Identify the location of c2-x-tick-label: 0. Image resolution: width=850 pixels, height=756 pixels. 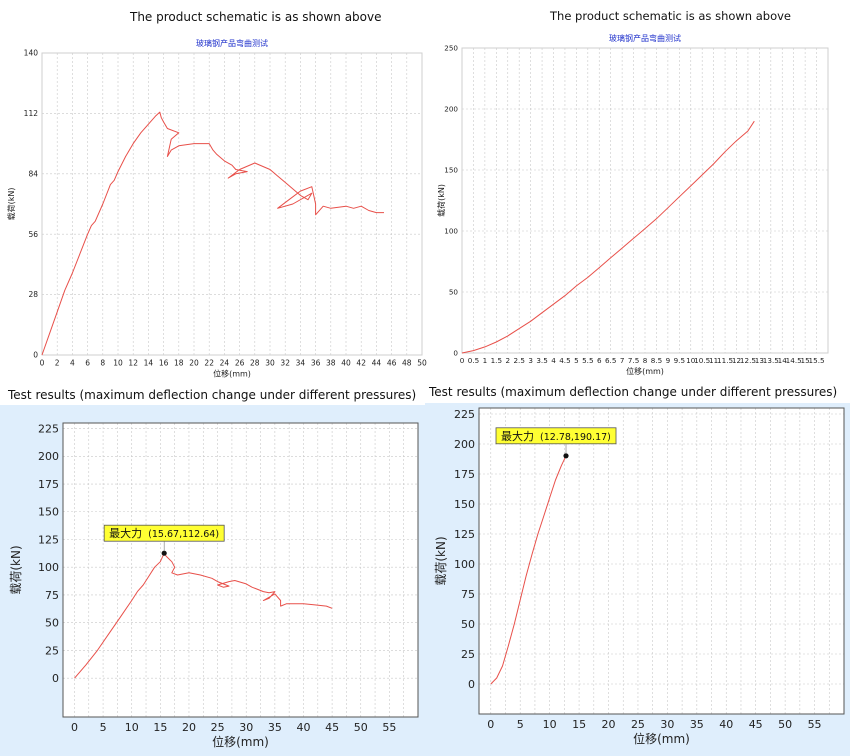
(74, 727).